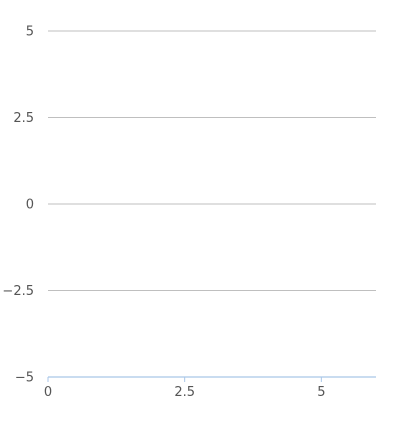 The height and width of the screenshot is (424, 404). I want to click on x-tick-label-2: 5, so click(321, 392).